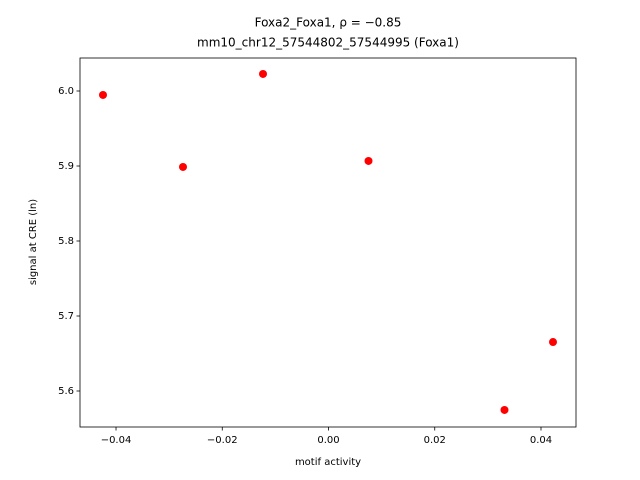 The height and width of the screenshot is (480, 640). What do you see at coordinates (328, 23) in the screenshot?
I see `chart-title: Foxa2_Foxa1, ρ = −0.85` at bounding box center [328, 23].